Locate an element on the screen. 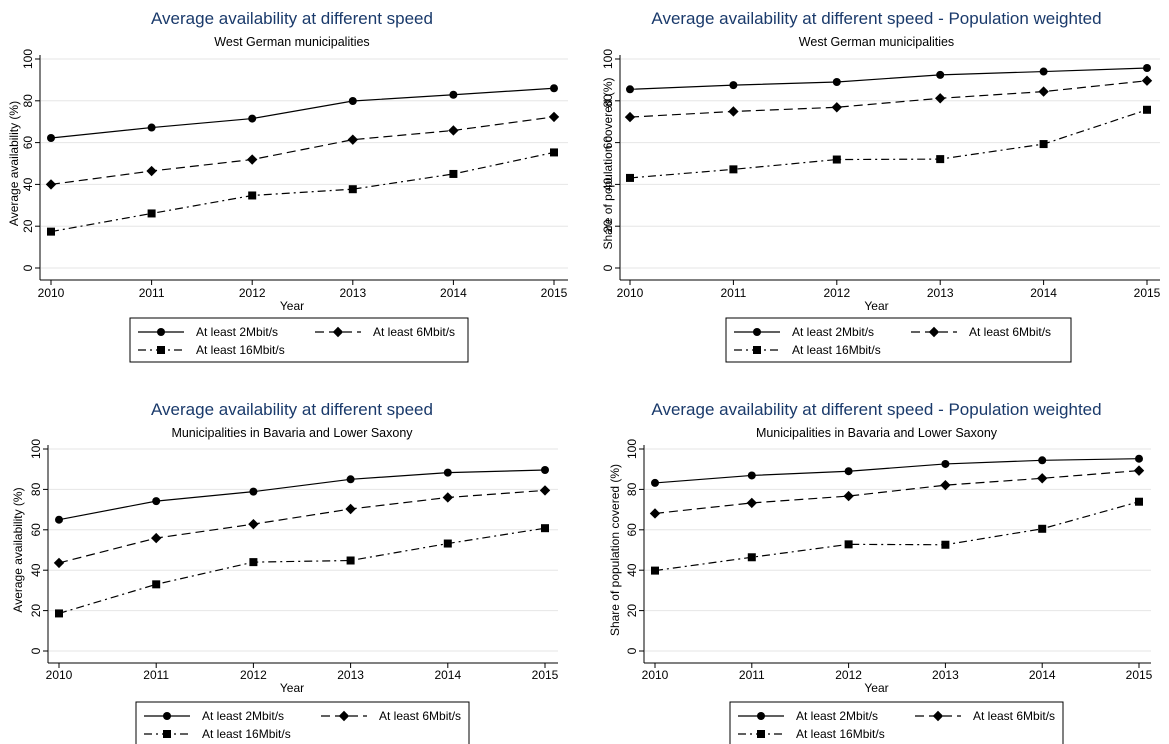  x-tick-label: 2015 is located at coordinates (1139, 675).